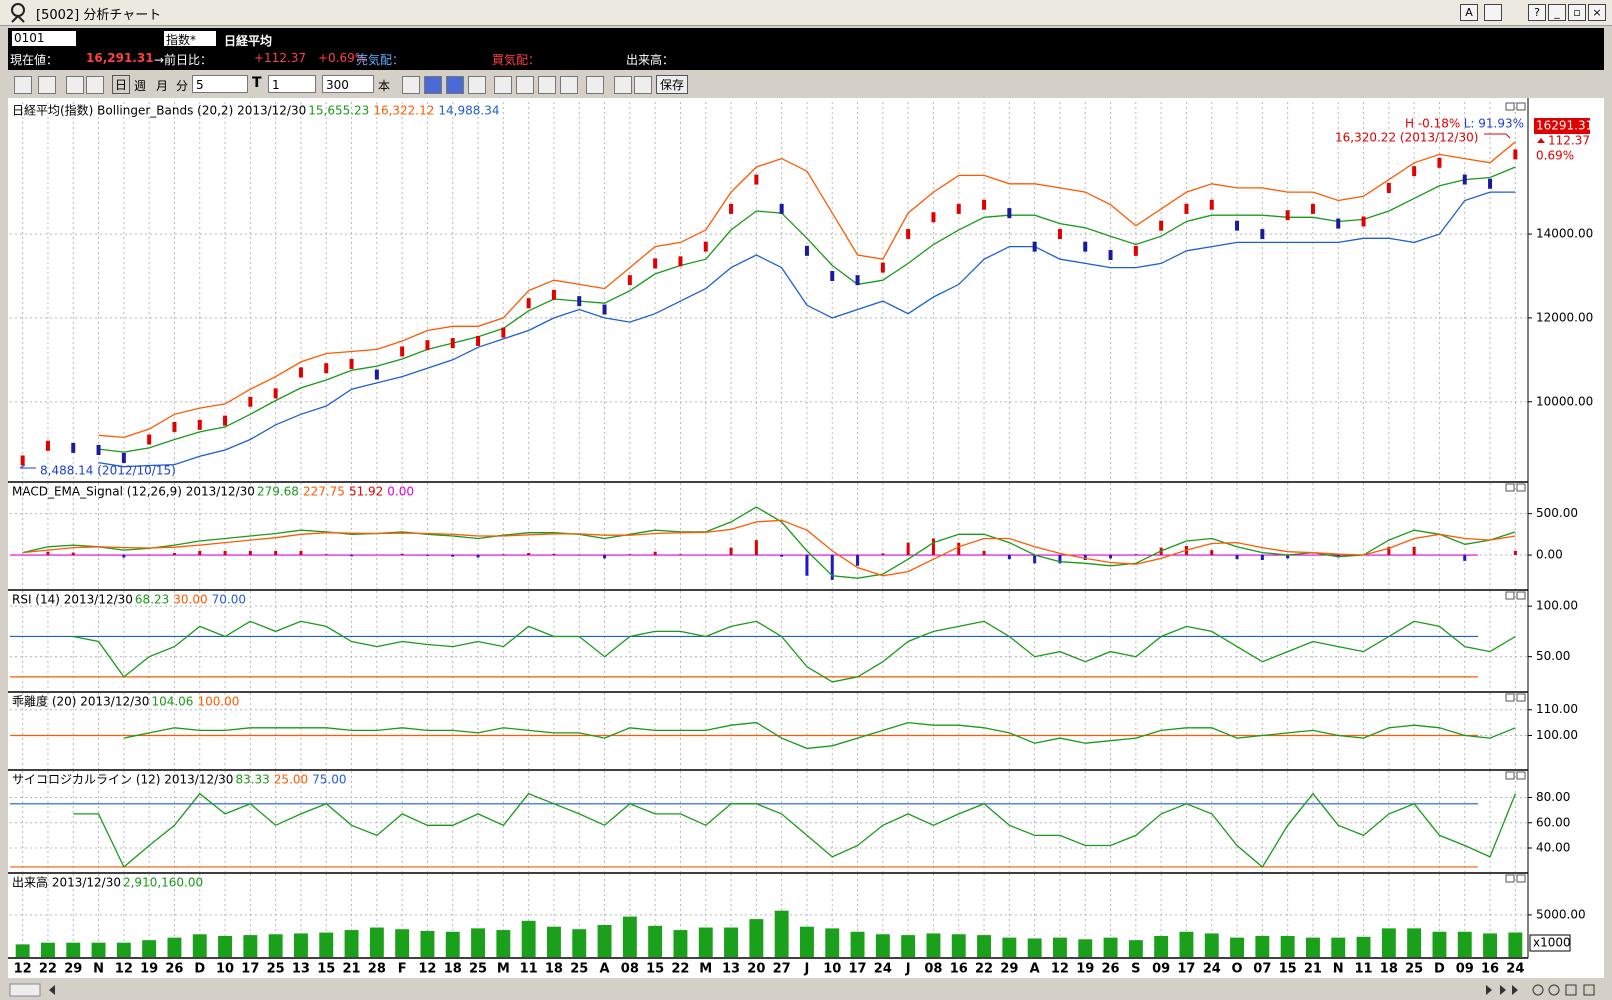 This screenshot has width=1612, height=1000. Describe the element at coordinates (140, 86) in the screenshot. I see `week-button: 週` at that location.